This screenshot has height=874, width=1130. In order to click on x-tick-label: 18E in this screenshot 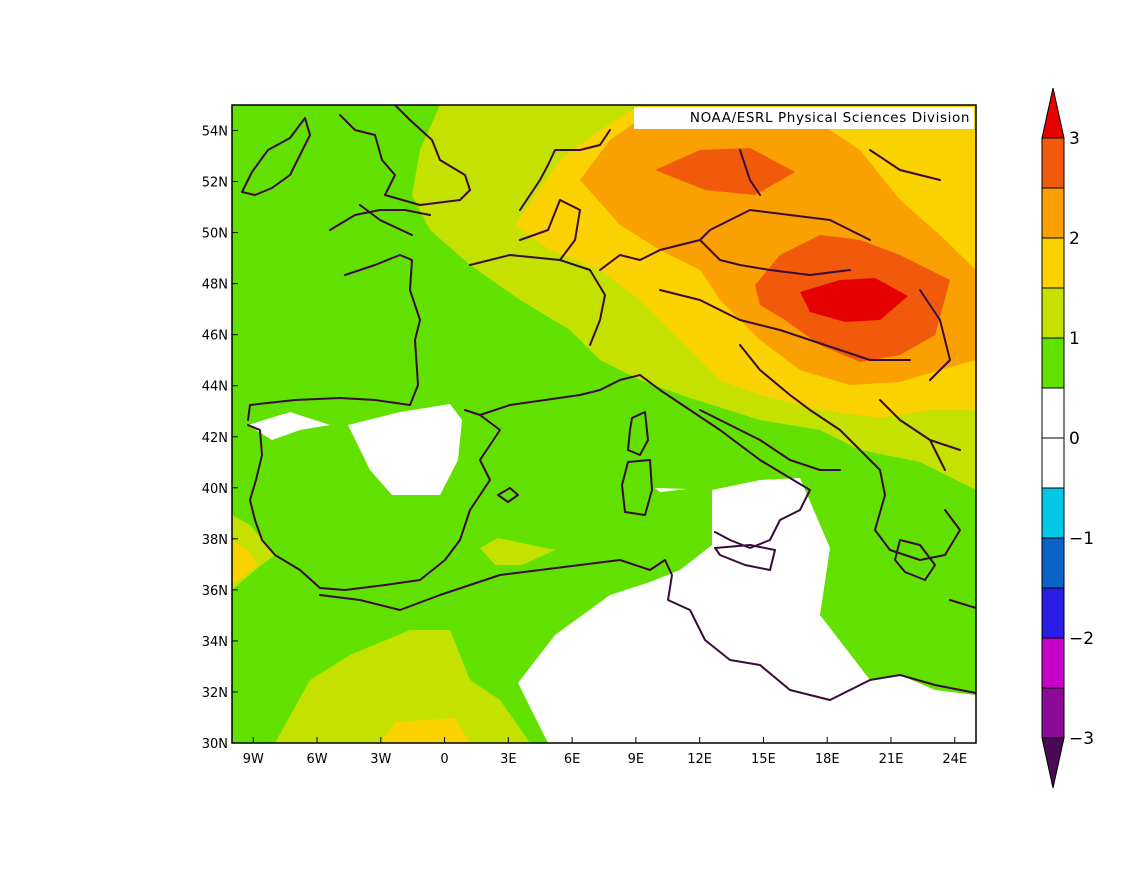, I will do `click(827, 759)`.